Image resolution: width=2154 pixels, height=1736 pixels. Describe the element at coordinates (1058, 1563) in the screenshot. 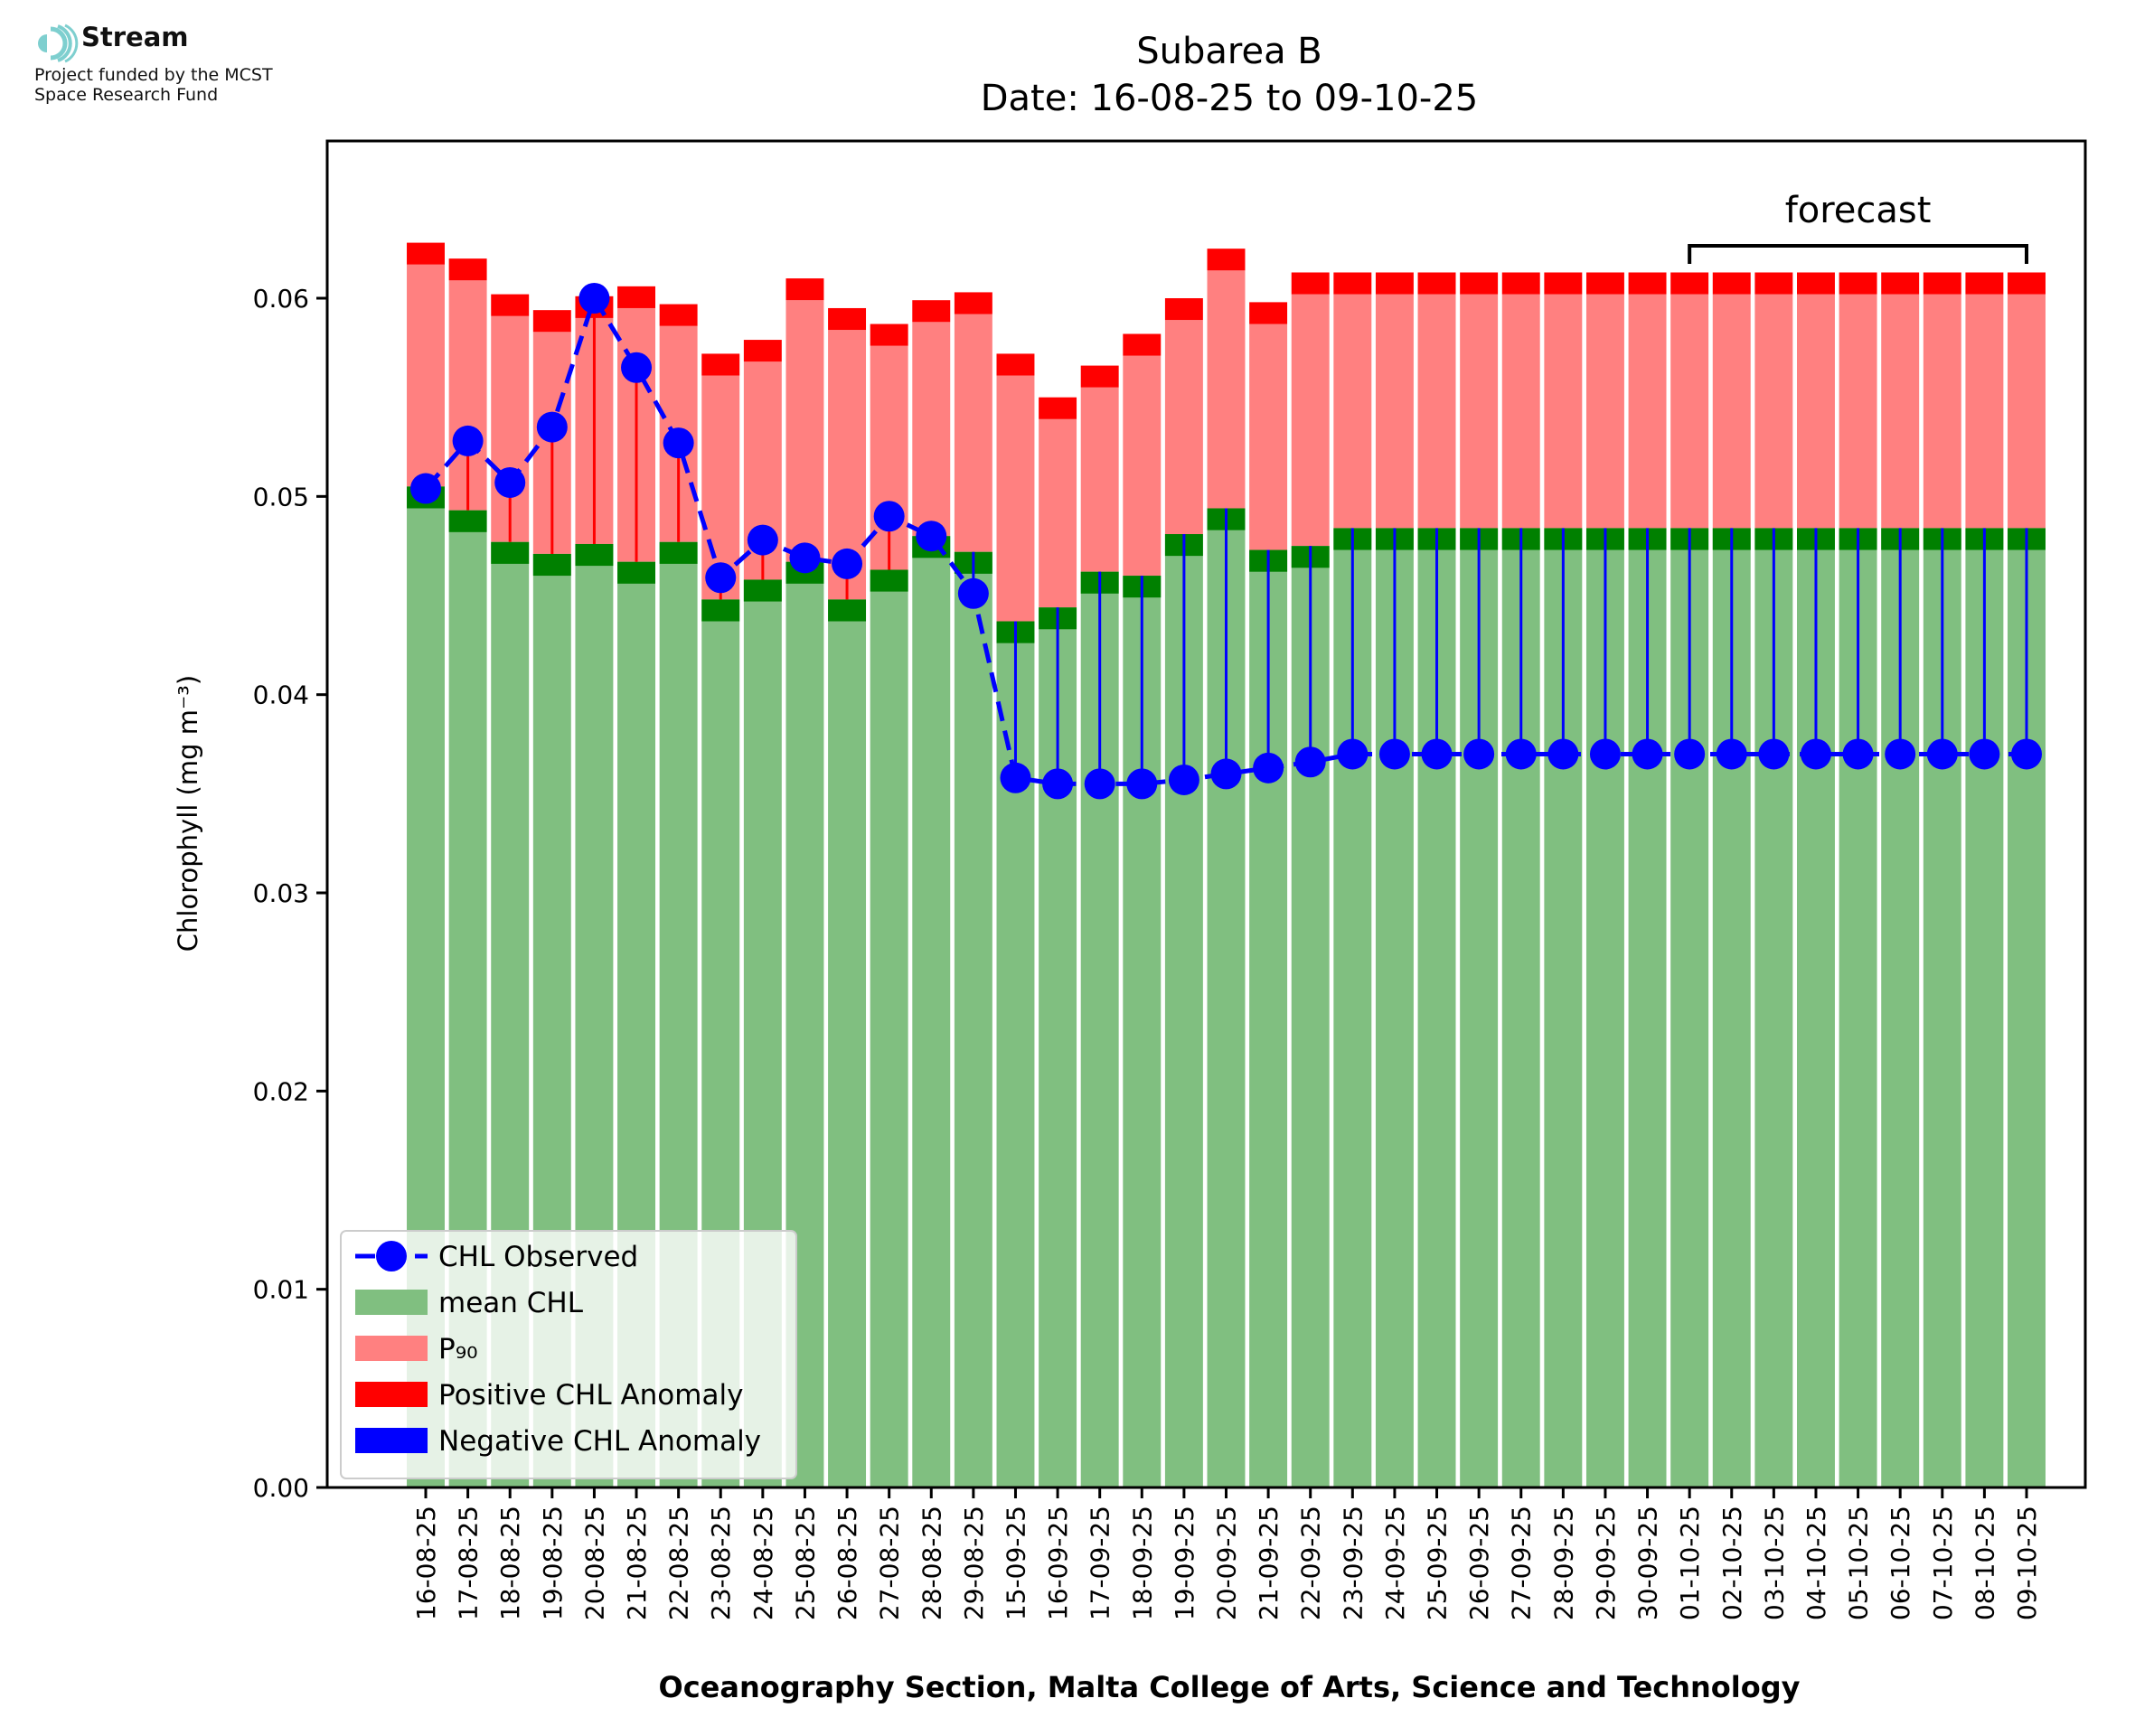

I see `x-tick-label: 16-09-25` at that location.